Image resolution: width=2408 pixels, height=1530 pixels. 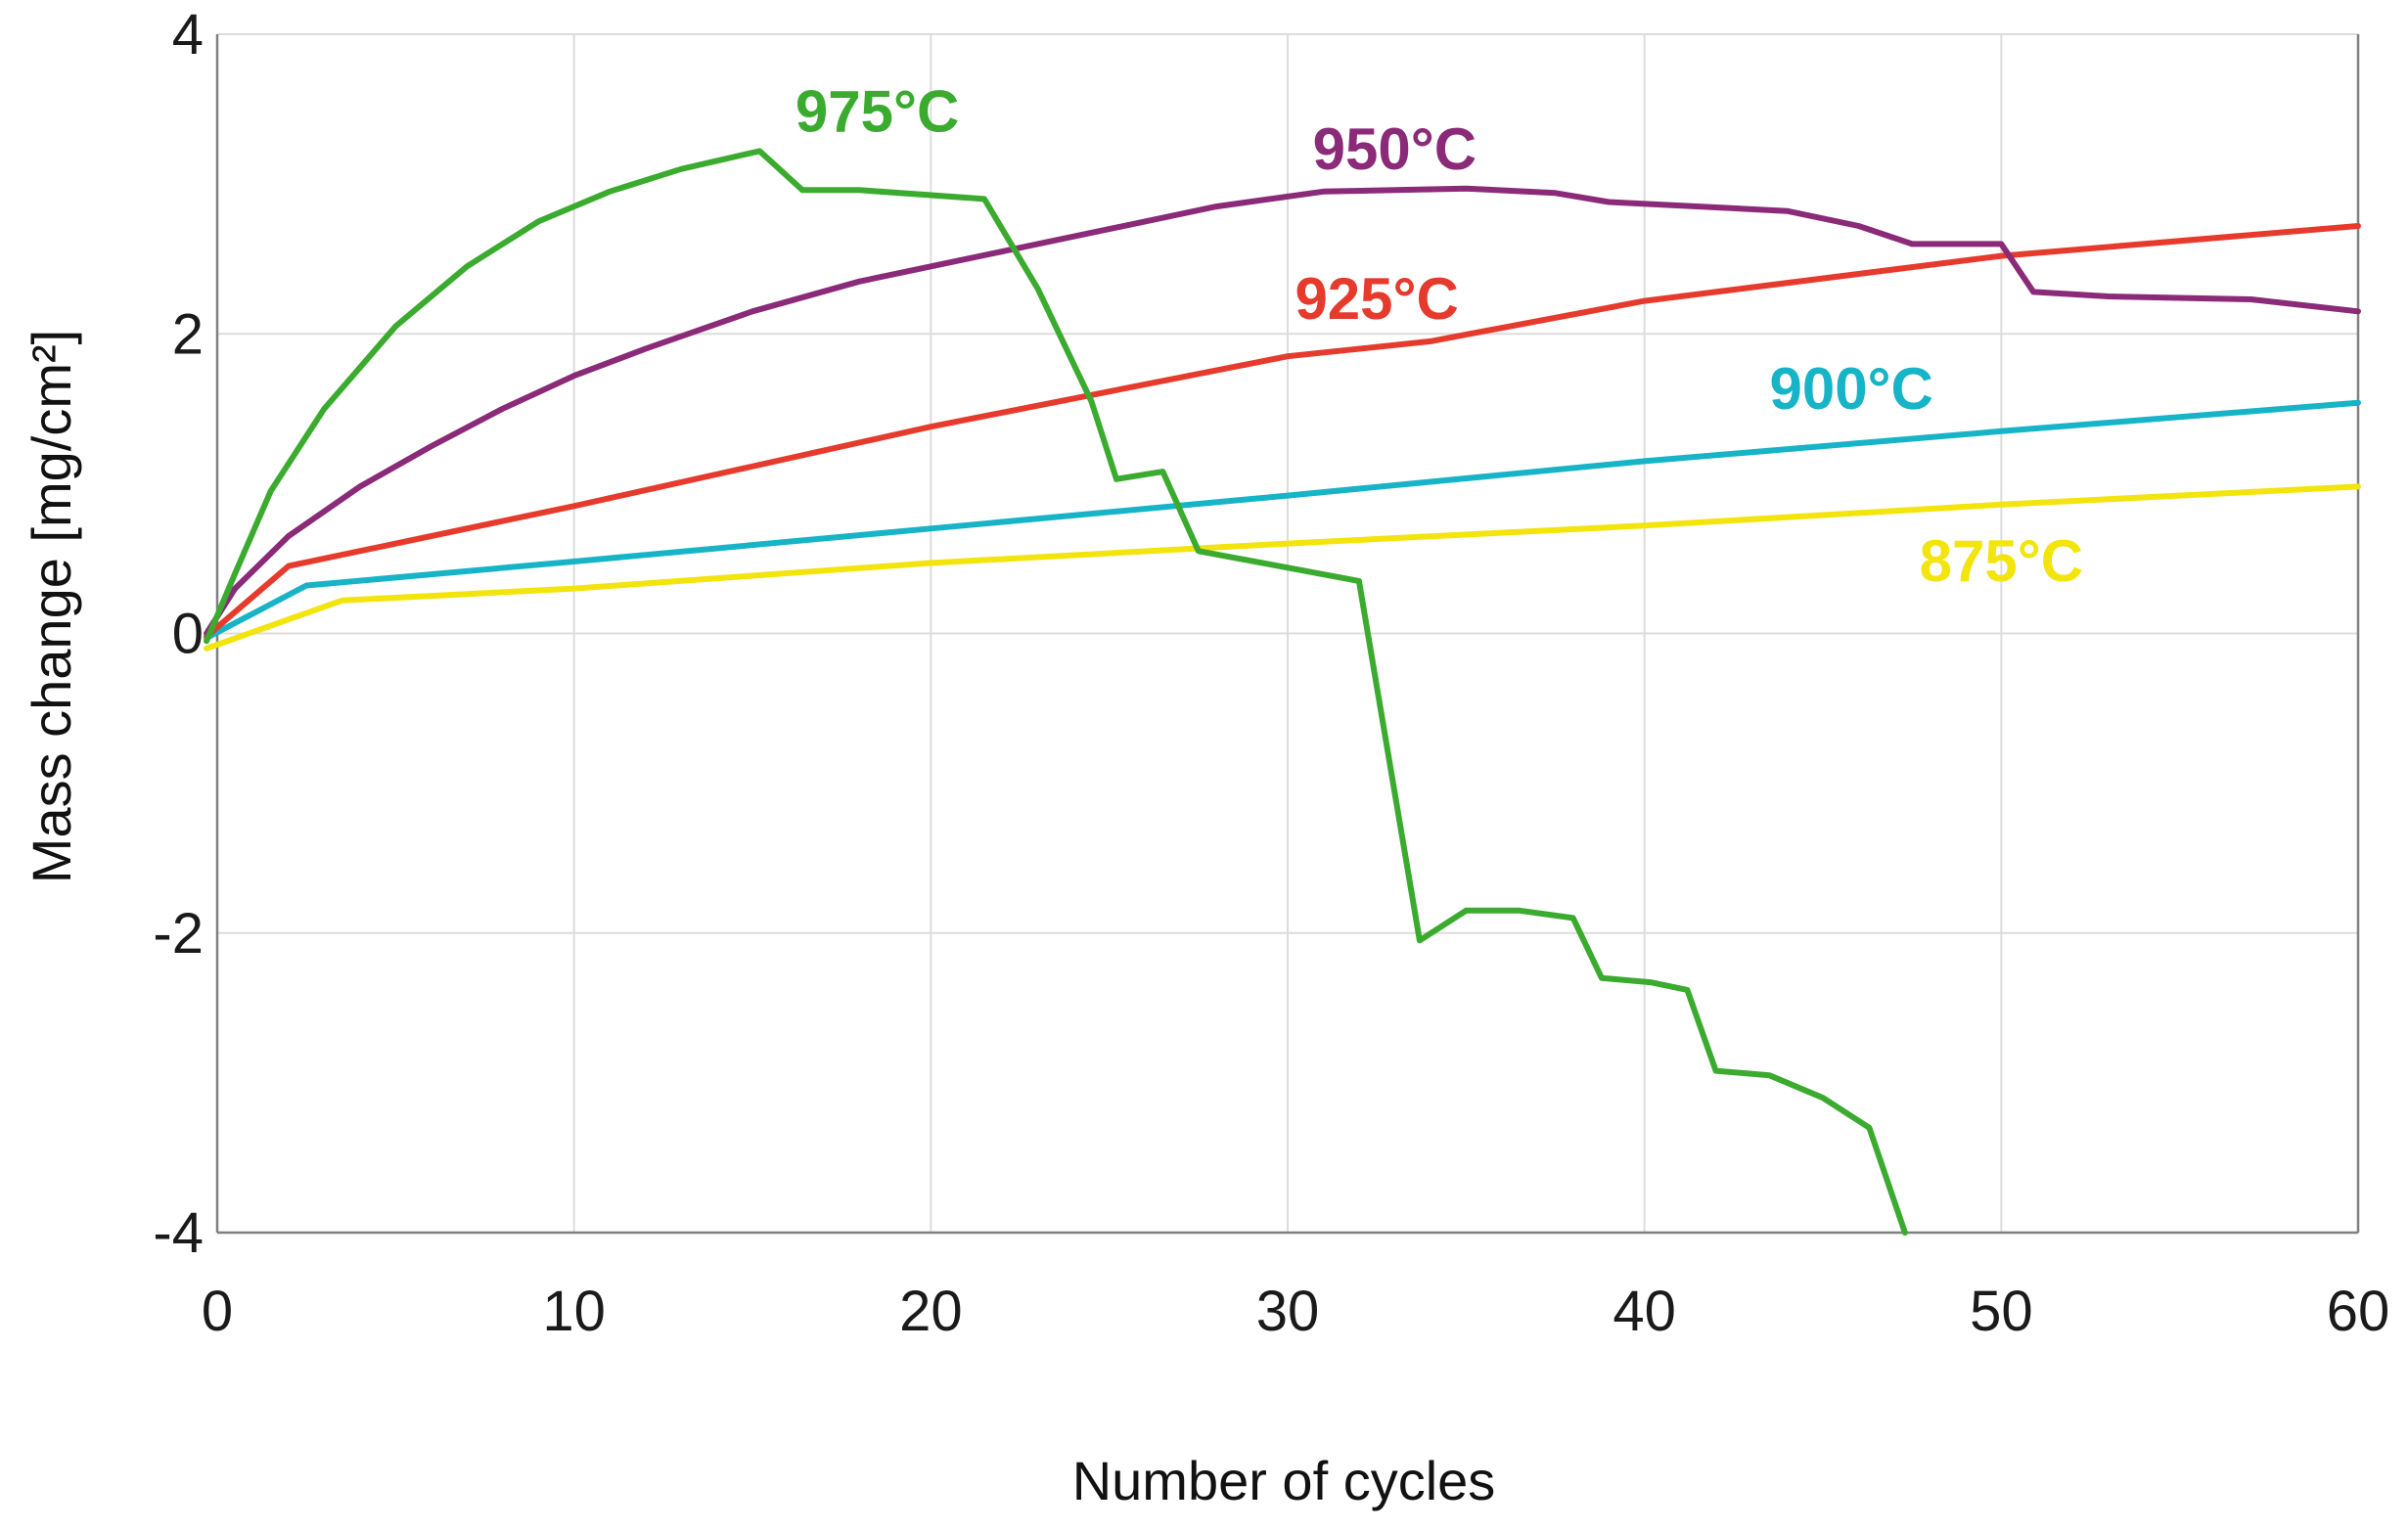 What do you see at coordinates (51, 606) in the screenshot?
I see `y-axis-title: Mass change [mg/cm²]` at bounding box center [51, 606].